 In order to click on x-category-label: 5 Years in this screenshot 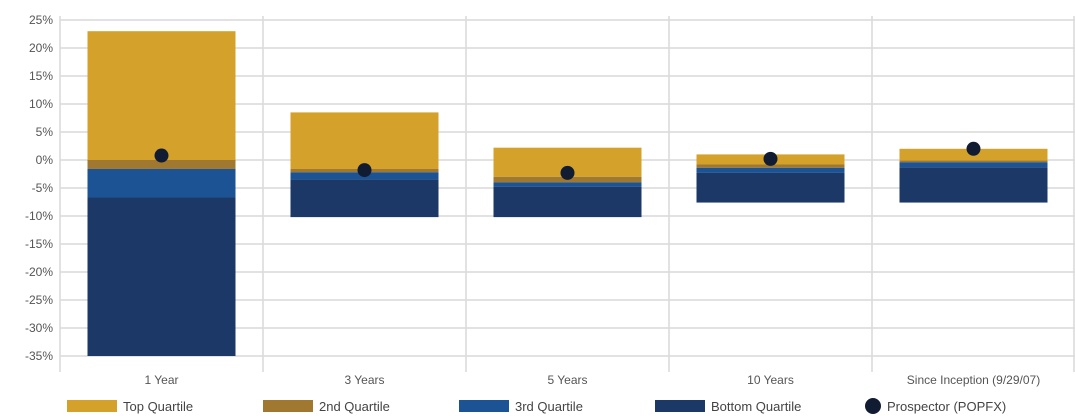, I will do `click(567, 380)`.